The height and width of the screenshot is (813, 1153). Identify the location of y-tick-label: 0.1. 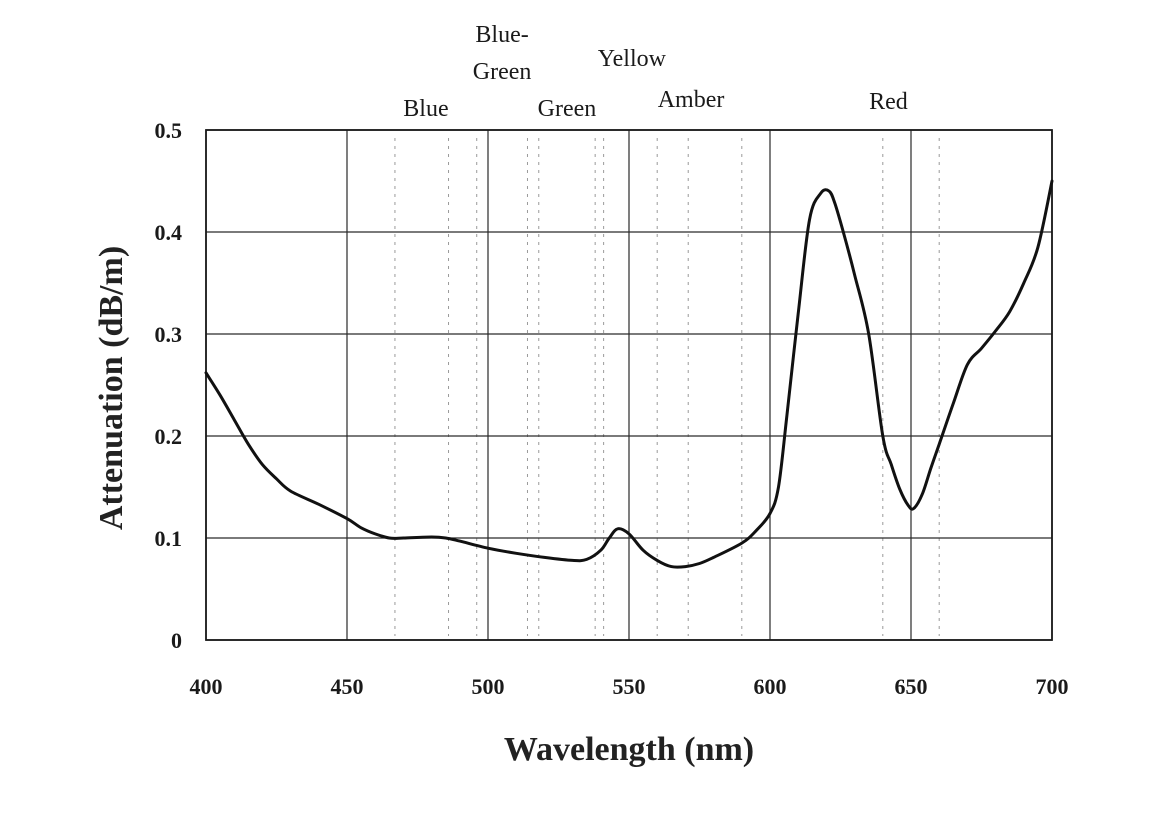
(169, 538).